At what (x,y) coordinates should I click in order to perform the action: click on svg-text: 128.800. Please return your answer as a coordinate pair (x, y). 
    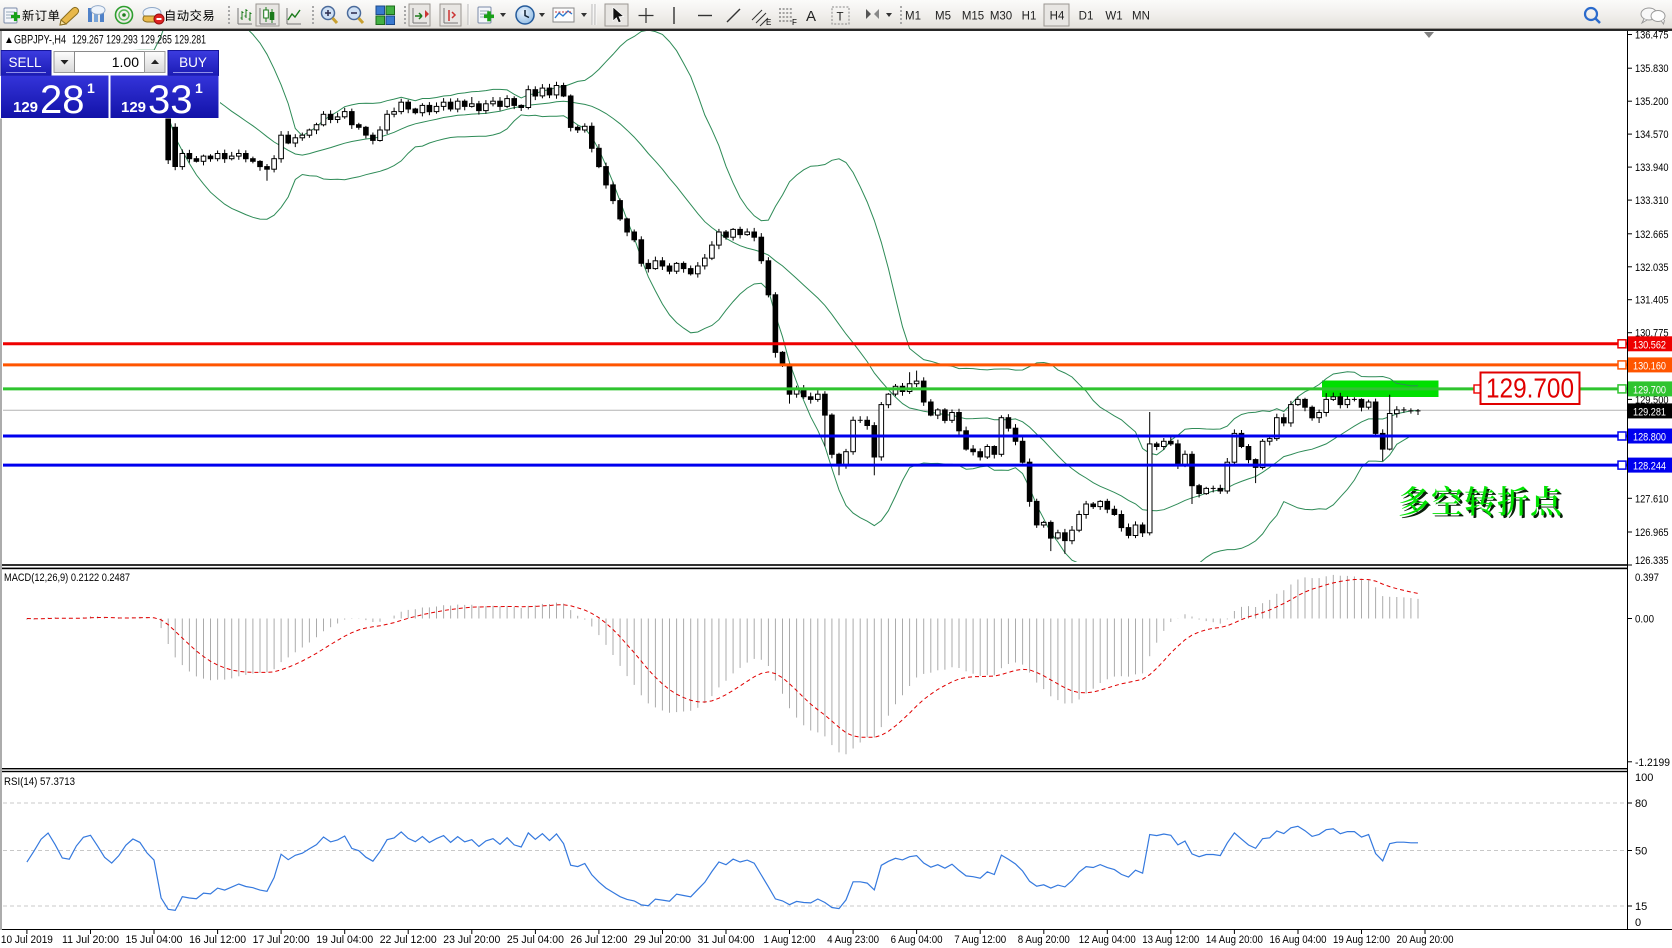
    Looking at the image, I should click on (1649, 438).